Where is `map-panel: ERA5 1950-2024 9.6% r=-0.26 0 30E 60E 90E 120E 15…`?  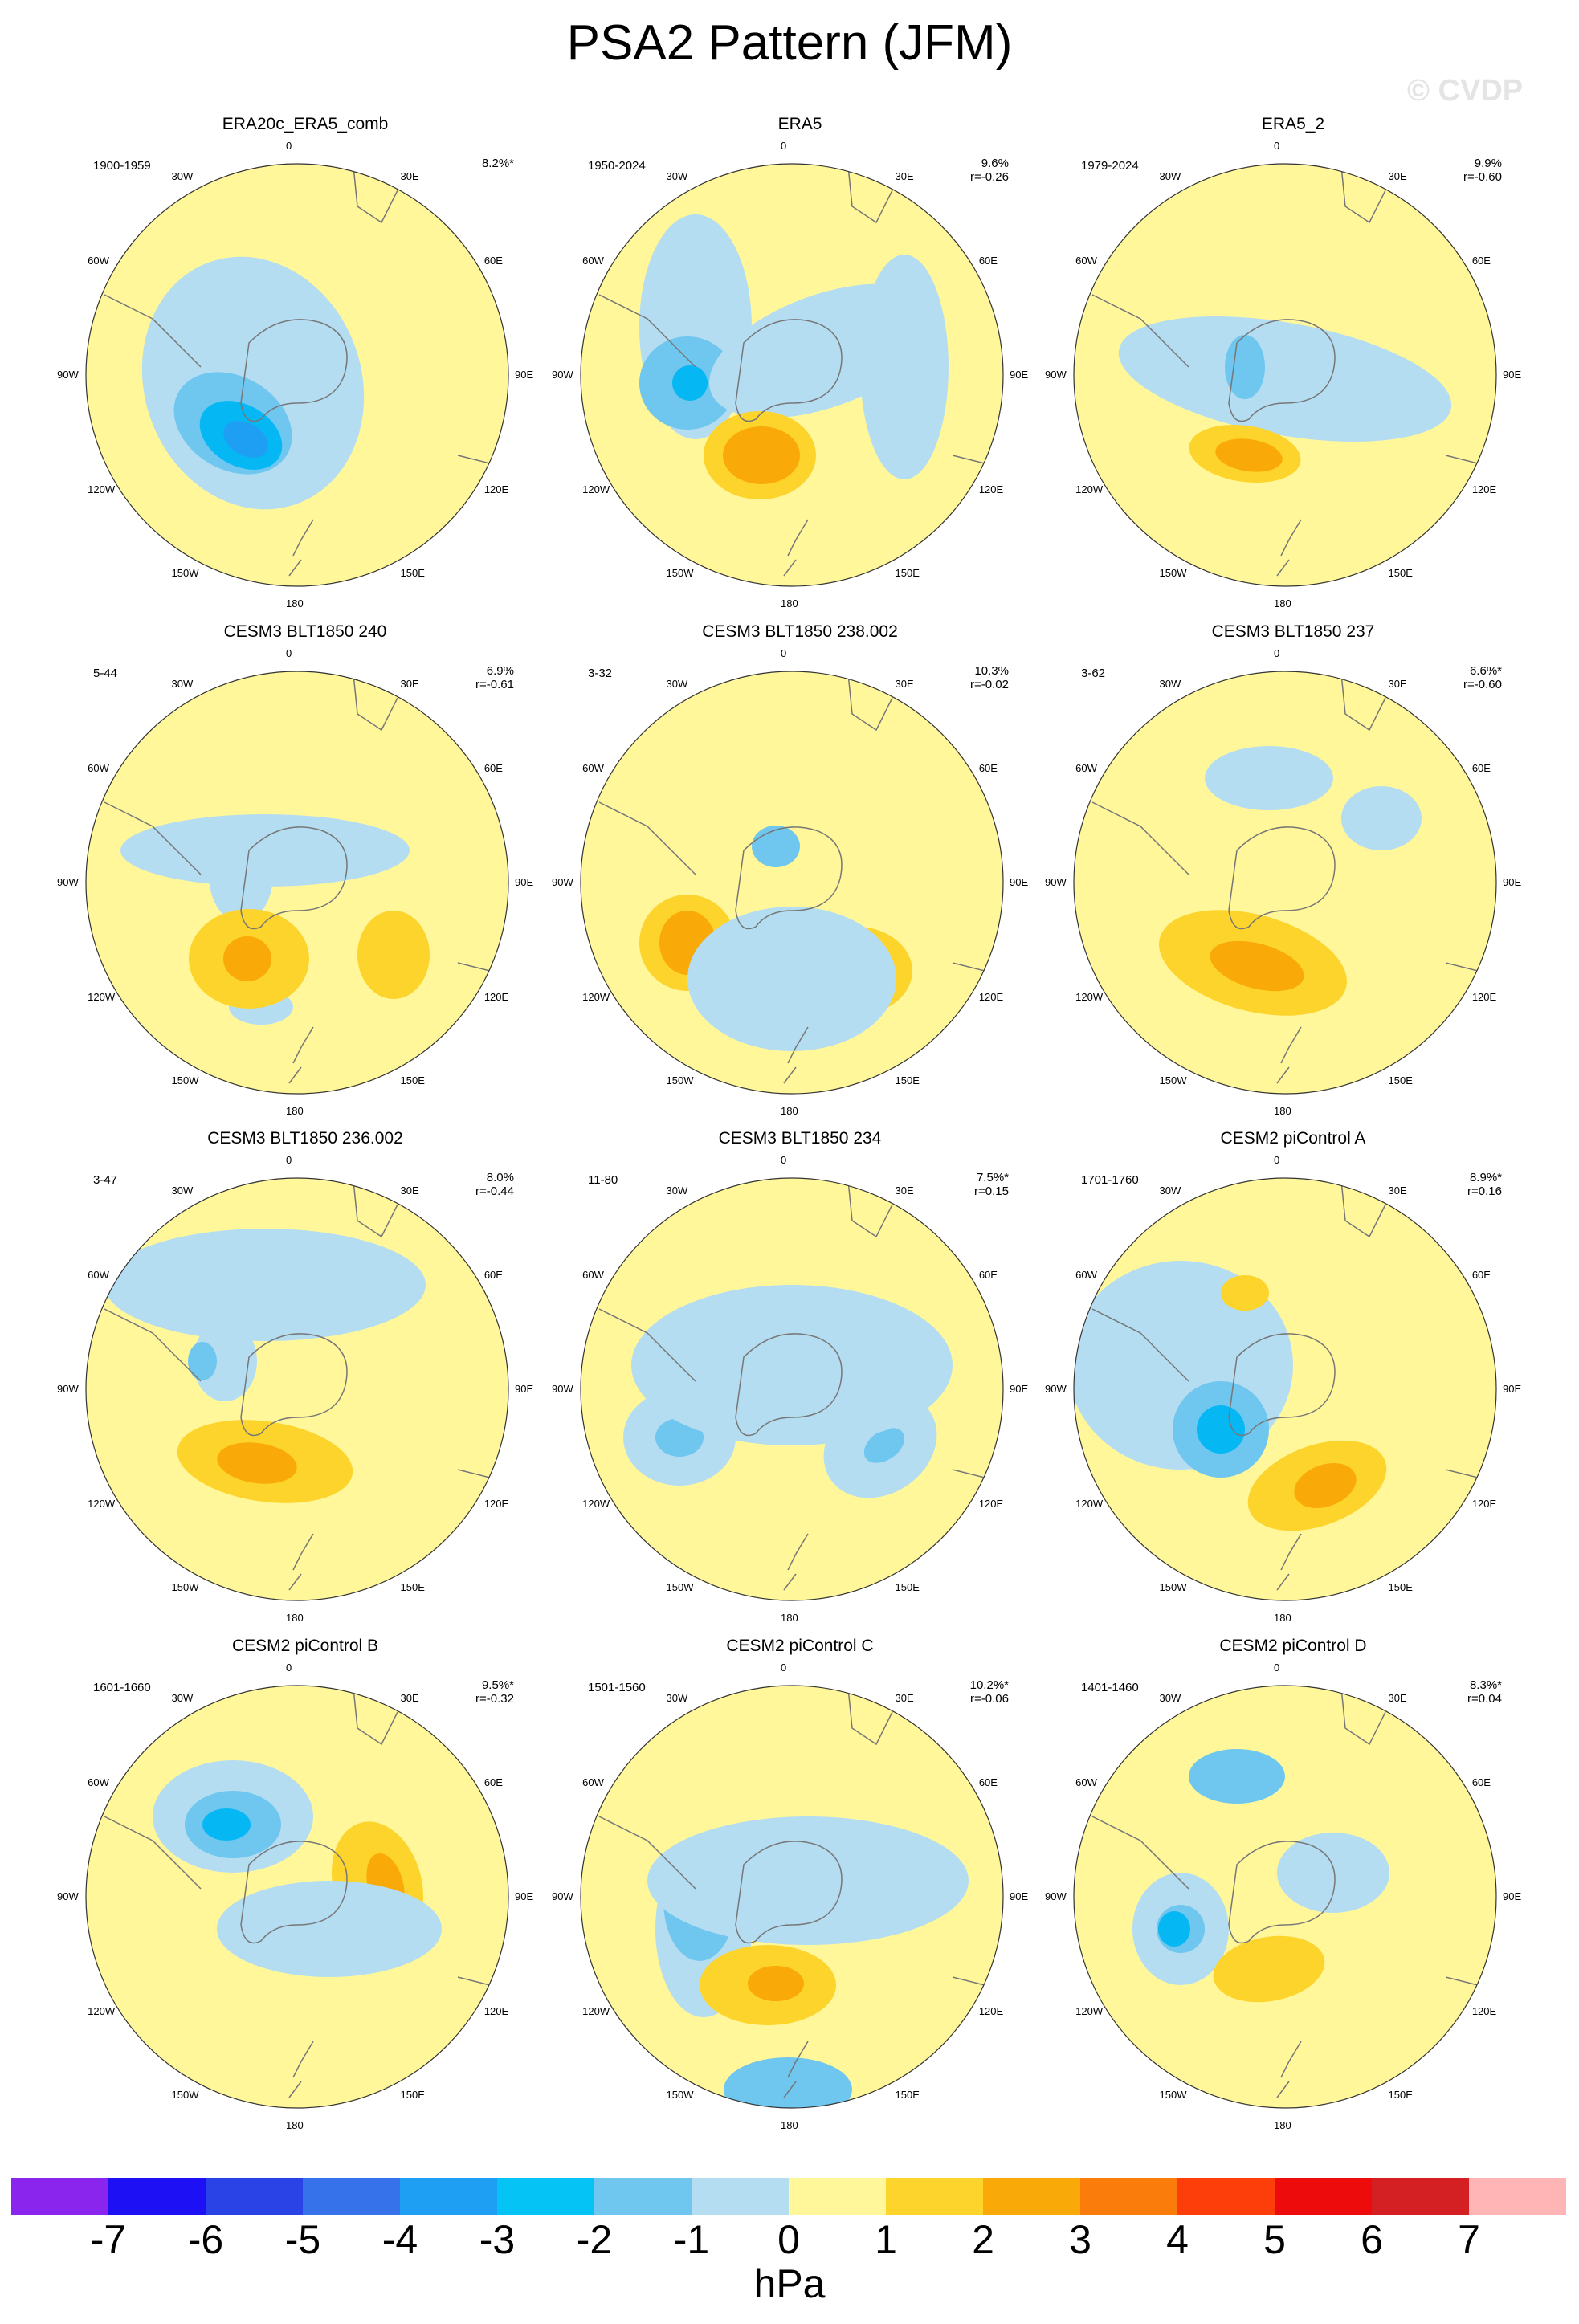 map-panel: ERA5 1950-2024 9.6% r=-0.26 0 30E 60E 90E 120E 15… is located at coordinates (800, 364).